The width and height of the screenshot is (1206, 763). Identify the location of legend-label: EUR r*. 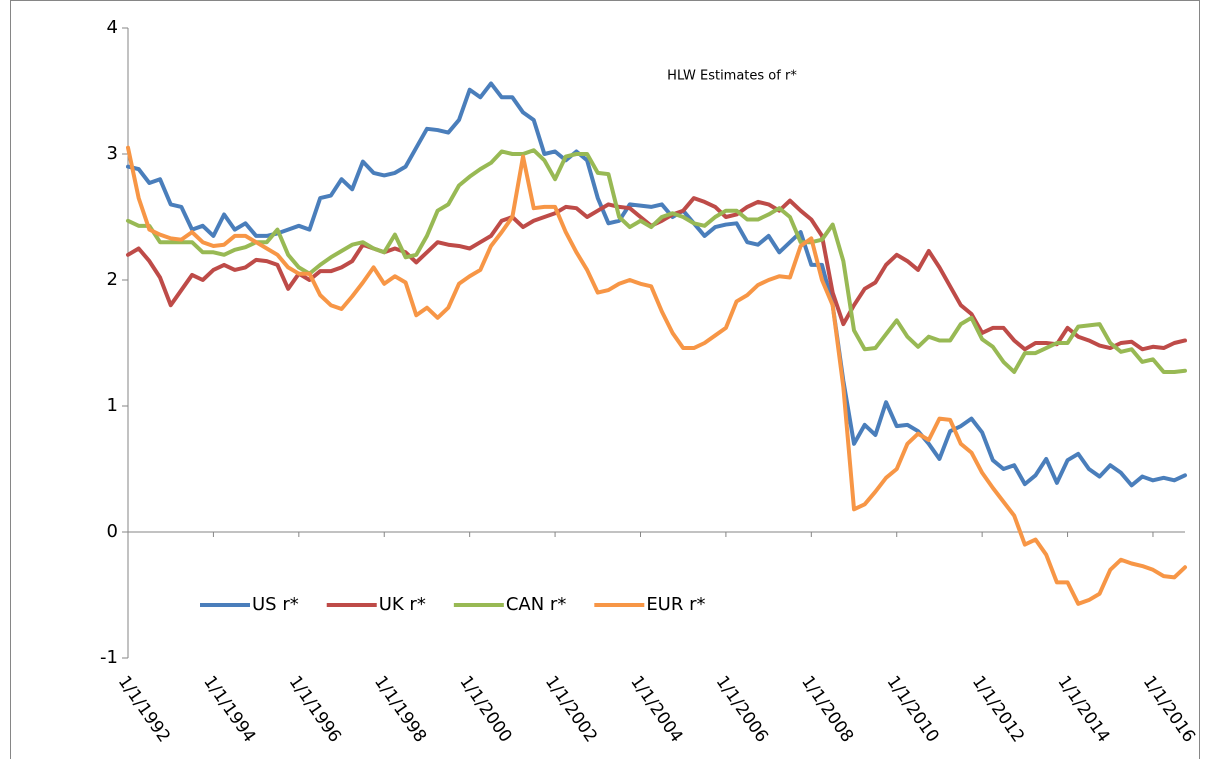
(675, 604).